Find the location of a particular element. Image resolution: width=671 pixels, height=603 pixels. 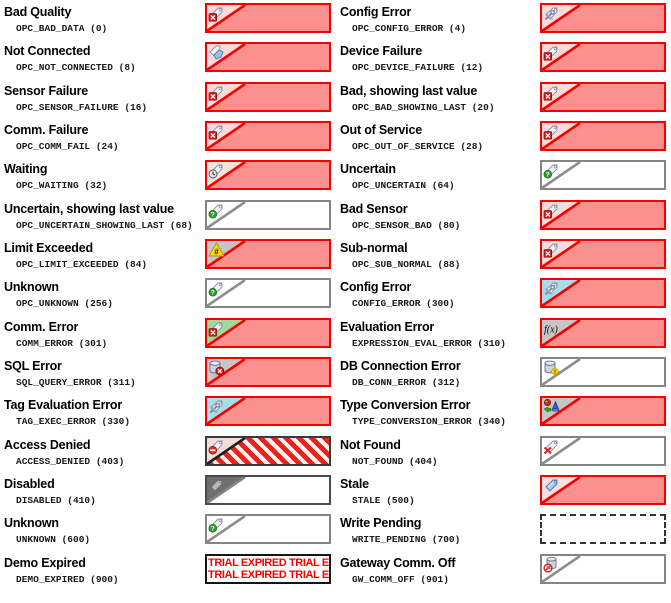

entry-title: Sensor Failure is located at coordinates (46, 90).